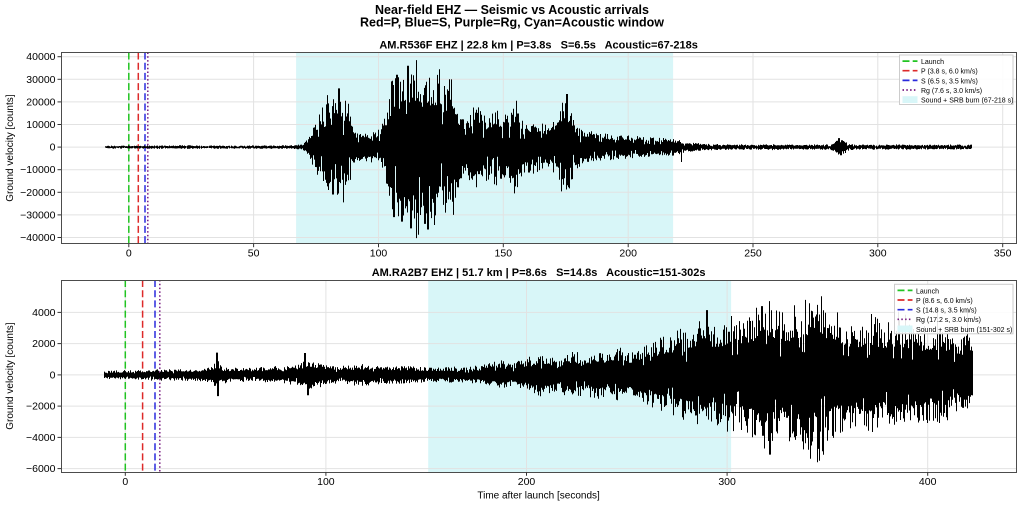 This screenshot has height=506, width=1024. What do you see at coordinates (254, 254) in the screenshot?
I see `svg-text: 50` at bounding box center [254, 254].